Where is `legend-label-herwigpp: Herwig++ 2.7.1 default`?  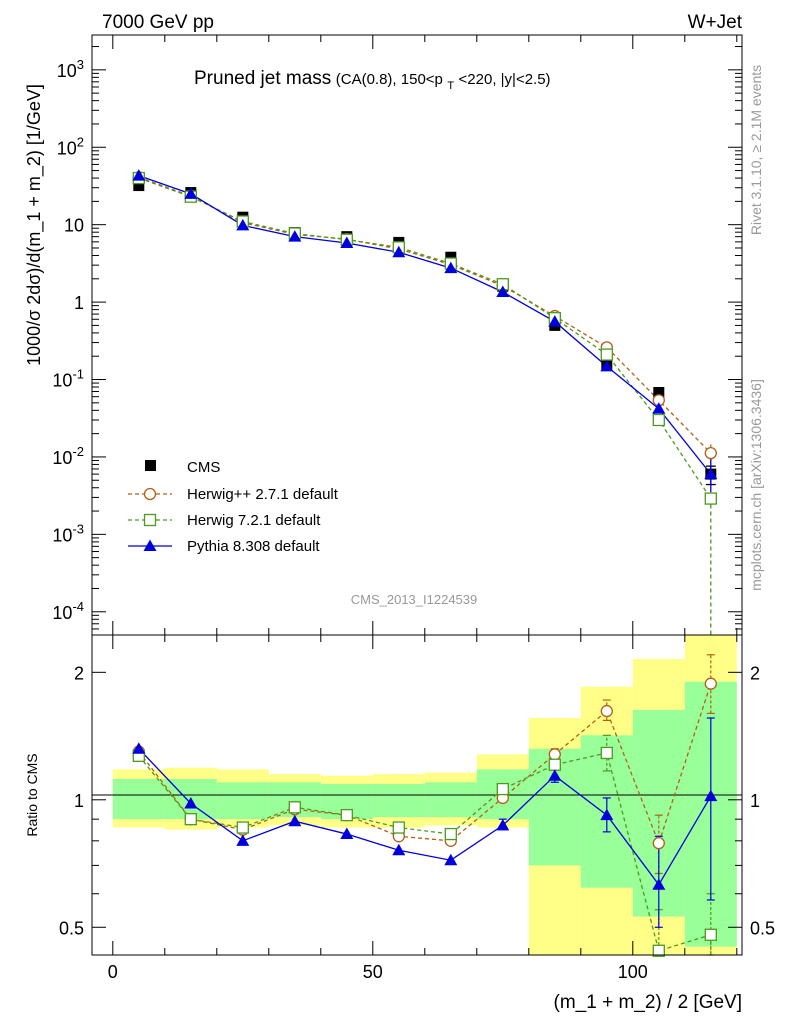 legend-label-herwigpp: Herwig++ 2.7.1 default is located at coordinates (263, 494).